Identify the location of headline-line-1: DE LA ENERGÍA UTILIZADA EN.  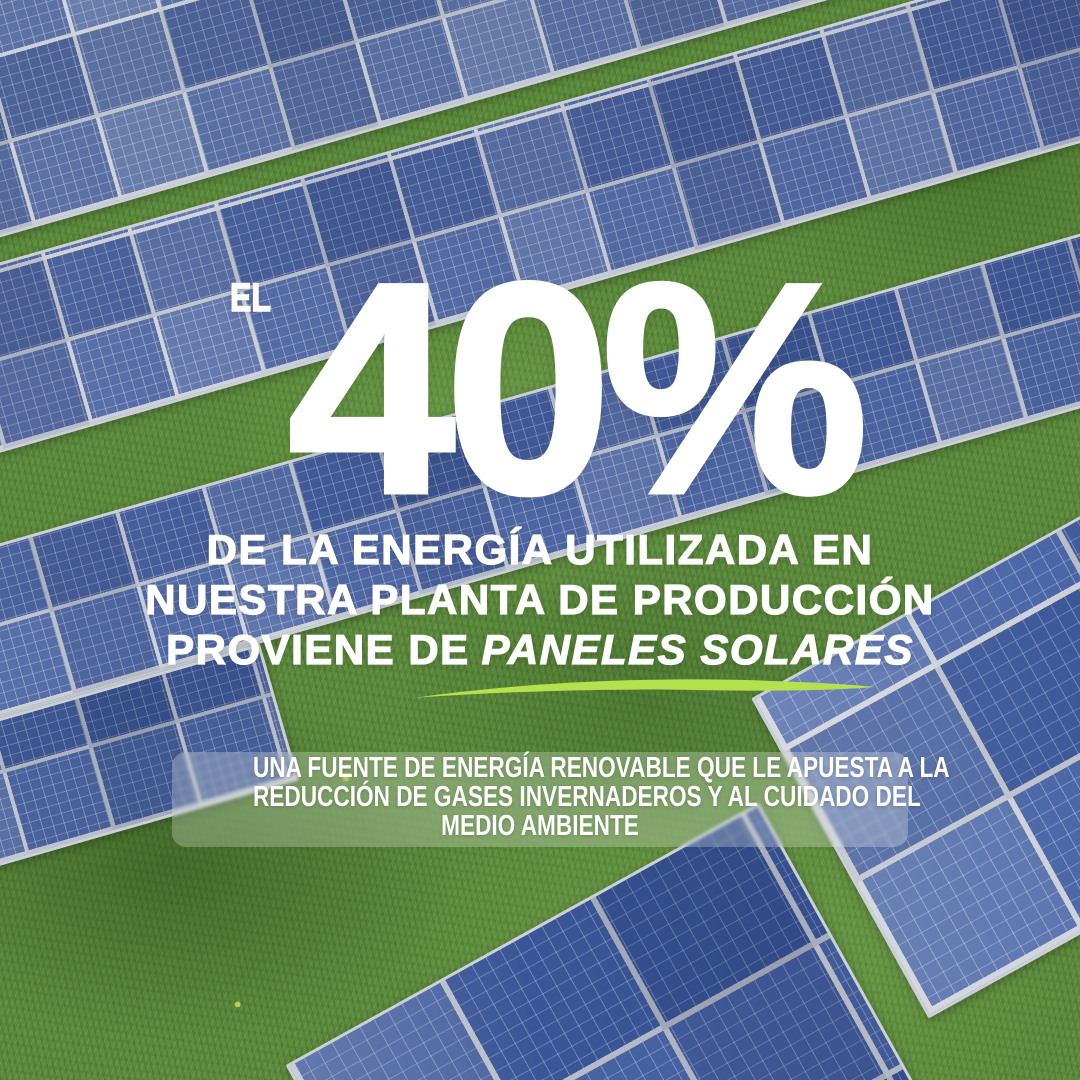
(540, 549).